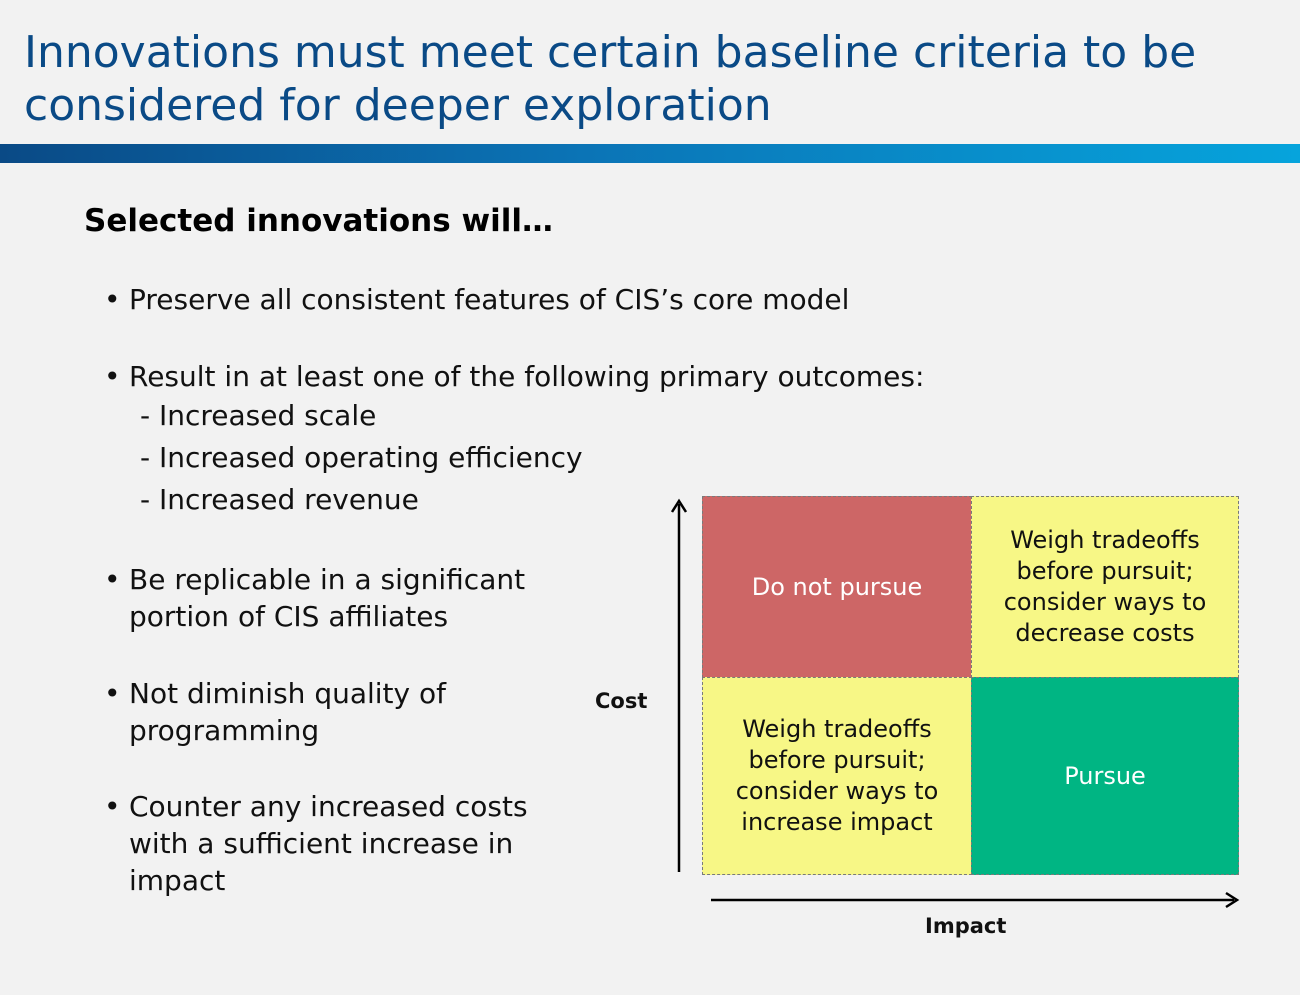 Image resolution: width=1300 pixels, height=995 pixels. I want to click on y-axis-label: Cost, so click(621, 701).